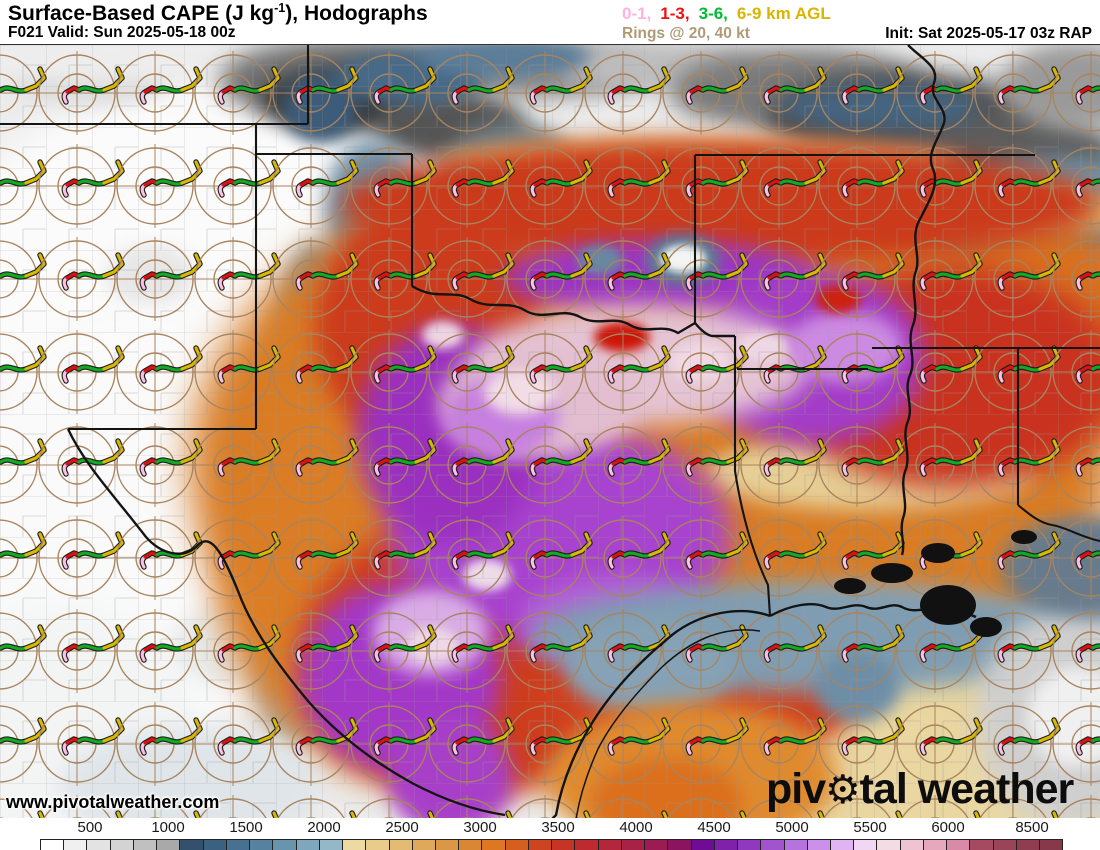 Image resolution: width=1100 pixels, height=850 pixels. Describe the element at coordinates (573, 311) in the screenshot. I see `red-river-border` at that location.